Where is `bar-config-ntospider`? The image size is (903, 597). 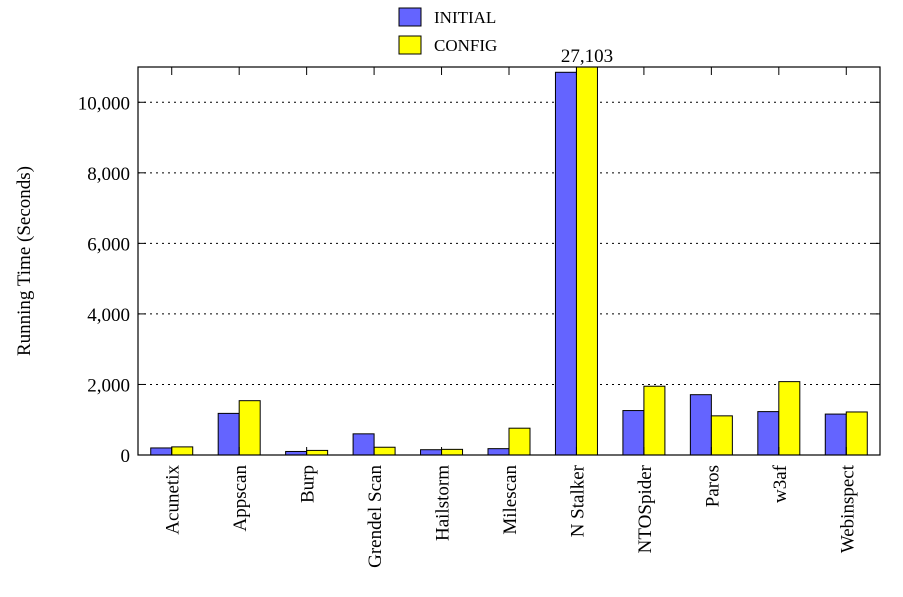
bar-config-ntospider is located at coordinates (654, 420).